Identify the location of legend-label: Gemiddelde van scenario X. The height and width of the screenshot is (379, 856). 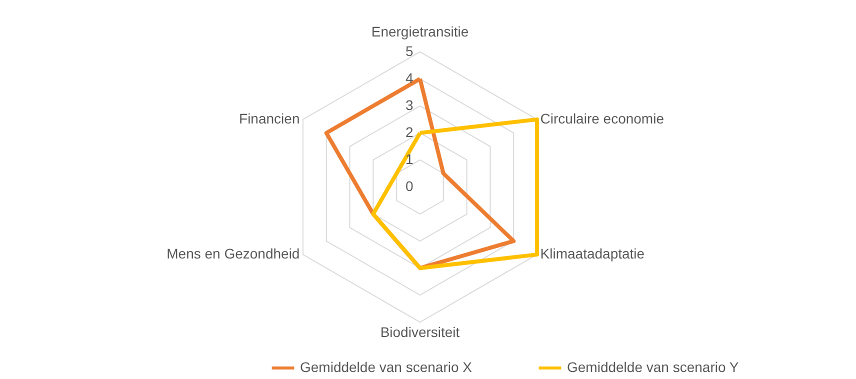
(386, 367).